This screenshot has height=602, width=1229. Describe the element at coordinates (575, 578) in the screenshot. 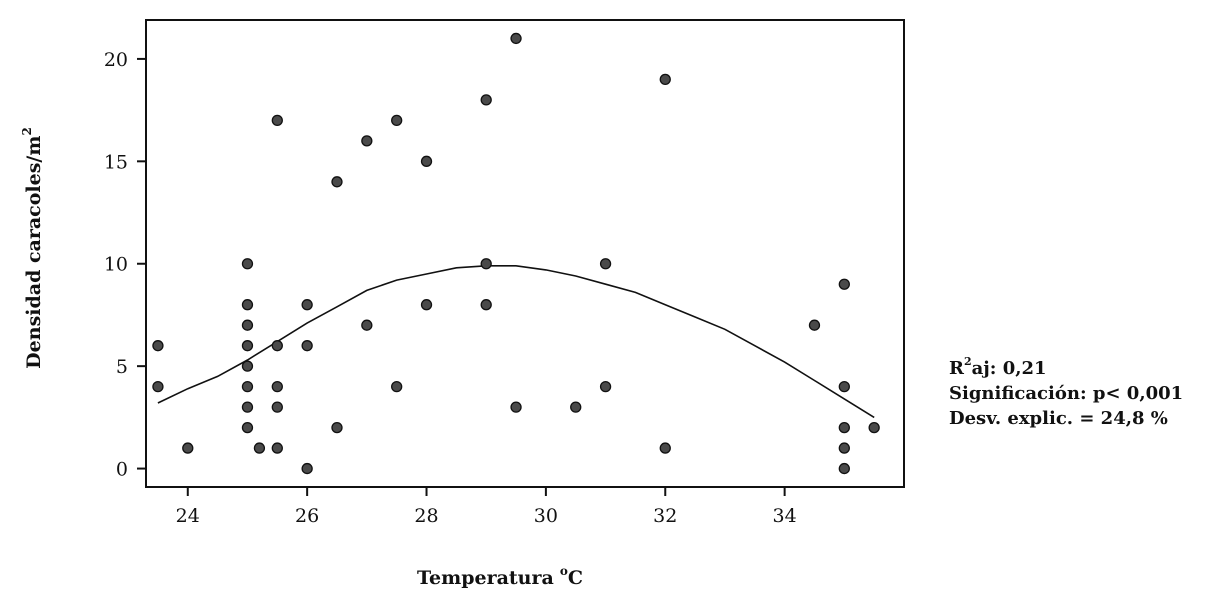

I see `x-axis-title-unit: C` at that location.